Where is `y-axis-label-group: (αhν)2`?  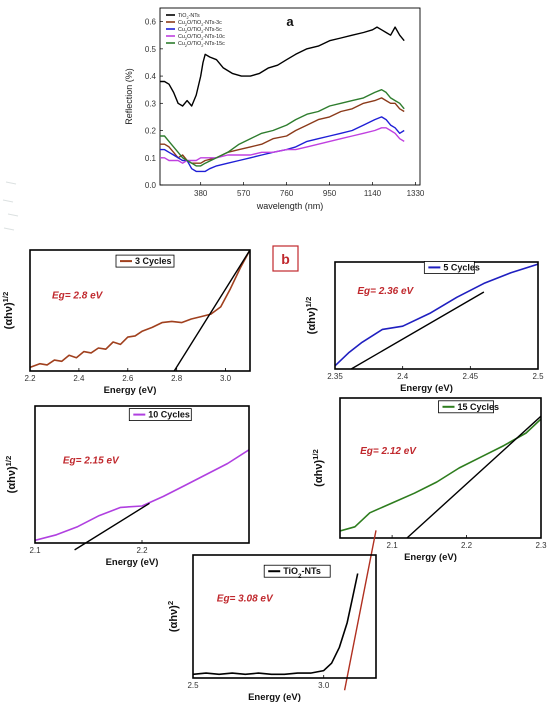 y-axis-label-group: (αhν)2 is located at coordinates (173, 616).